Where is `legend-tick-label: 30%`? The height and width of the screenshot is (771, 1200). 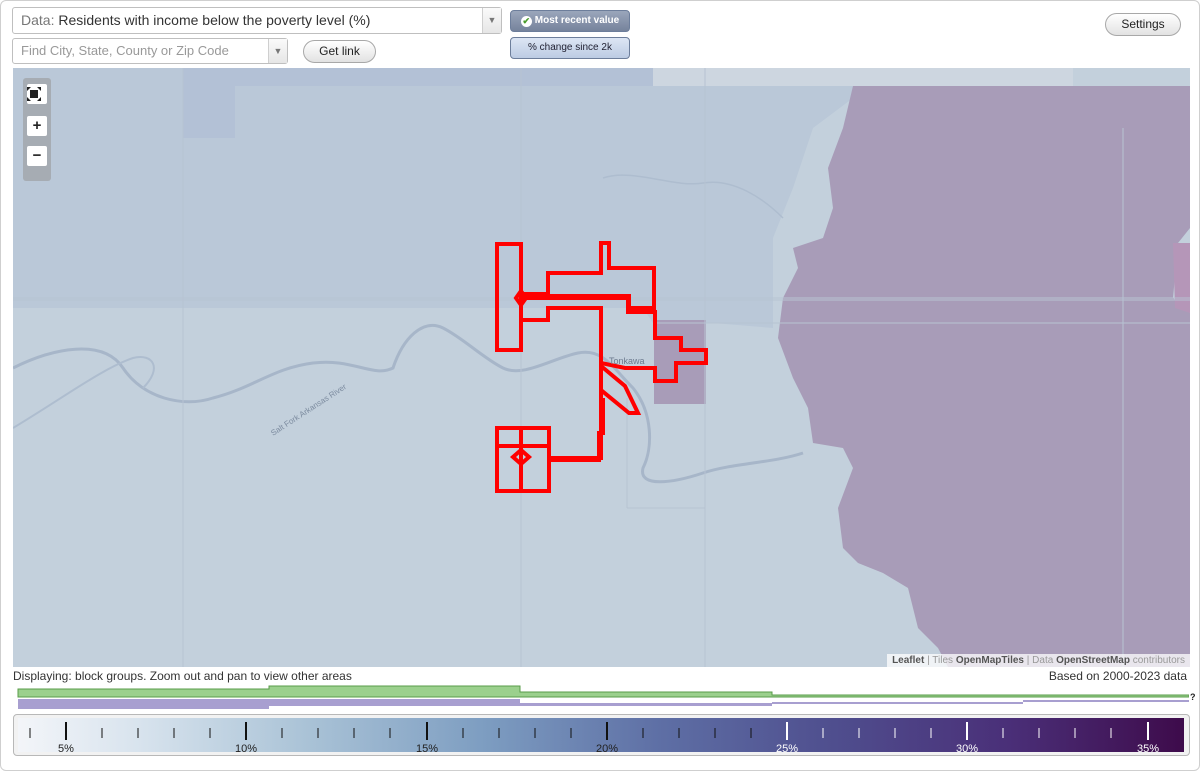 legend-tick-label: 30% is located at coordinates (967, 749).